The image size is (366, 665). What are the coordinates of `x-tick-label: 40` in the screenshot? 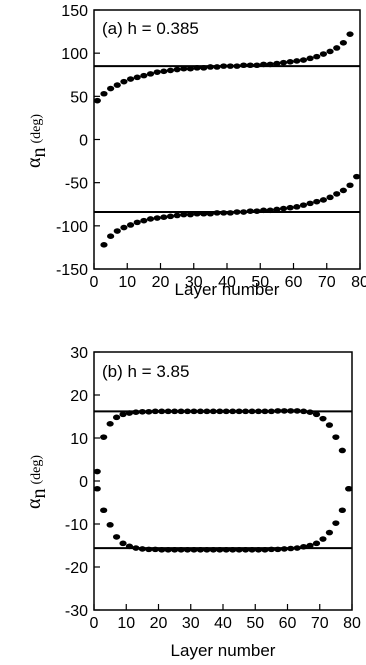 It's located at (227, 282).